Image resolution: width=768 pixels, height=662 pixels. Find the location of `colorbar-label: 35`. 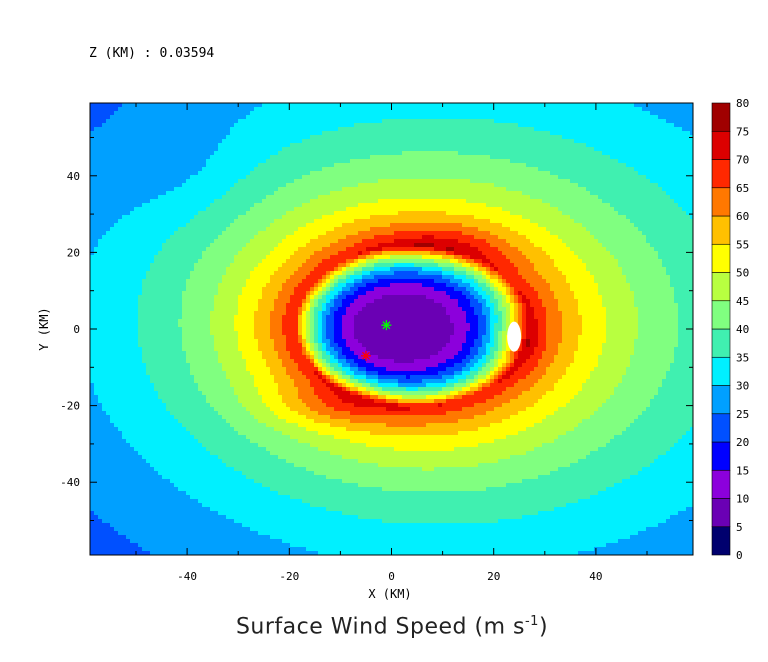

colorbar-label: 35 is located at coordinates (742, 357).